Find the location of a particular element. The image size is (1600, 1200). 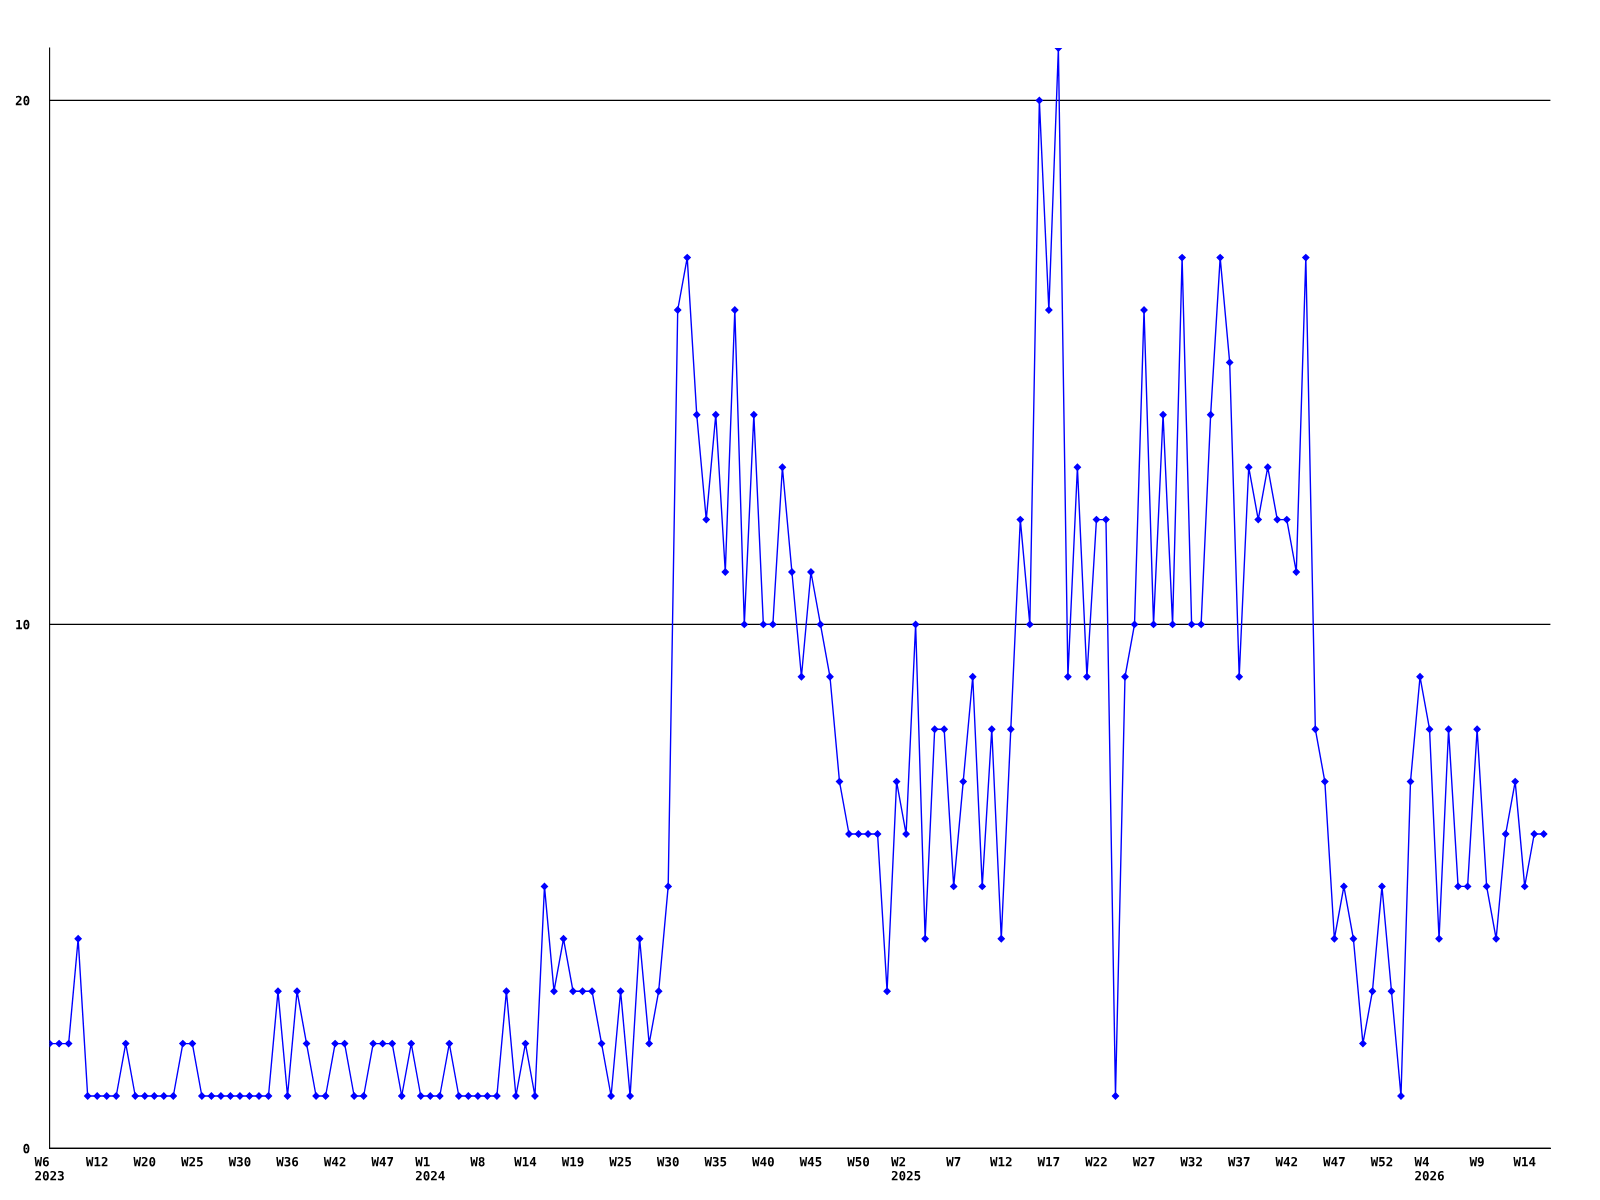

x-tick-label: W7 is located at coordinates (953, 1162).